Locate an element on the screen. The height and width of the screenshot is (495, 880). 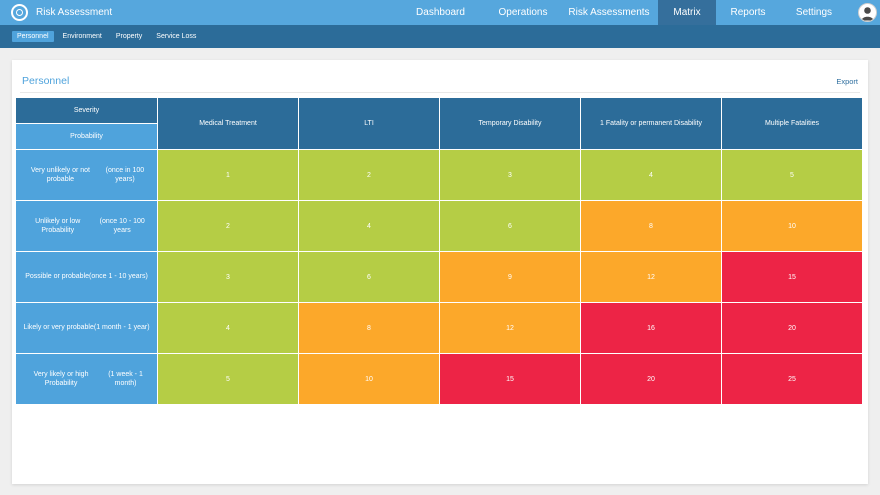
app-title: Risk Assessment is located at coordinates (74, 12).